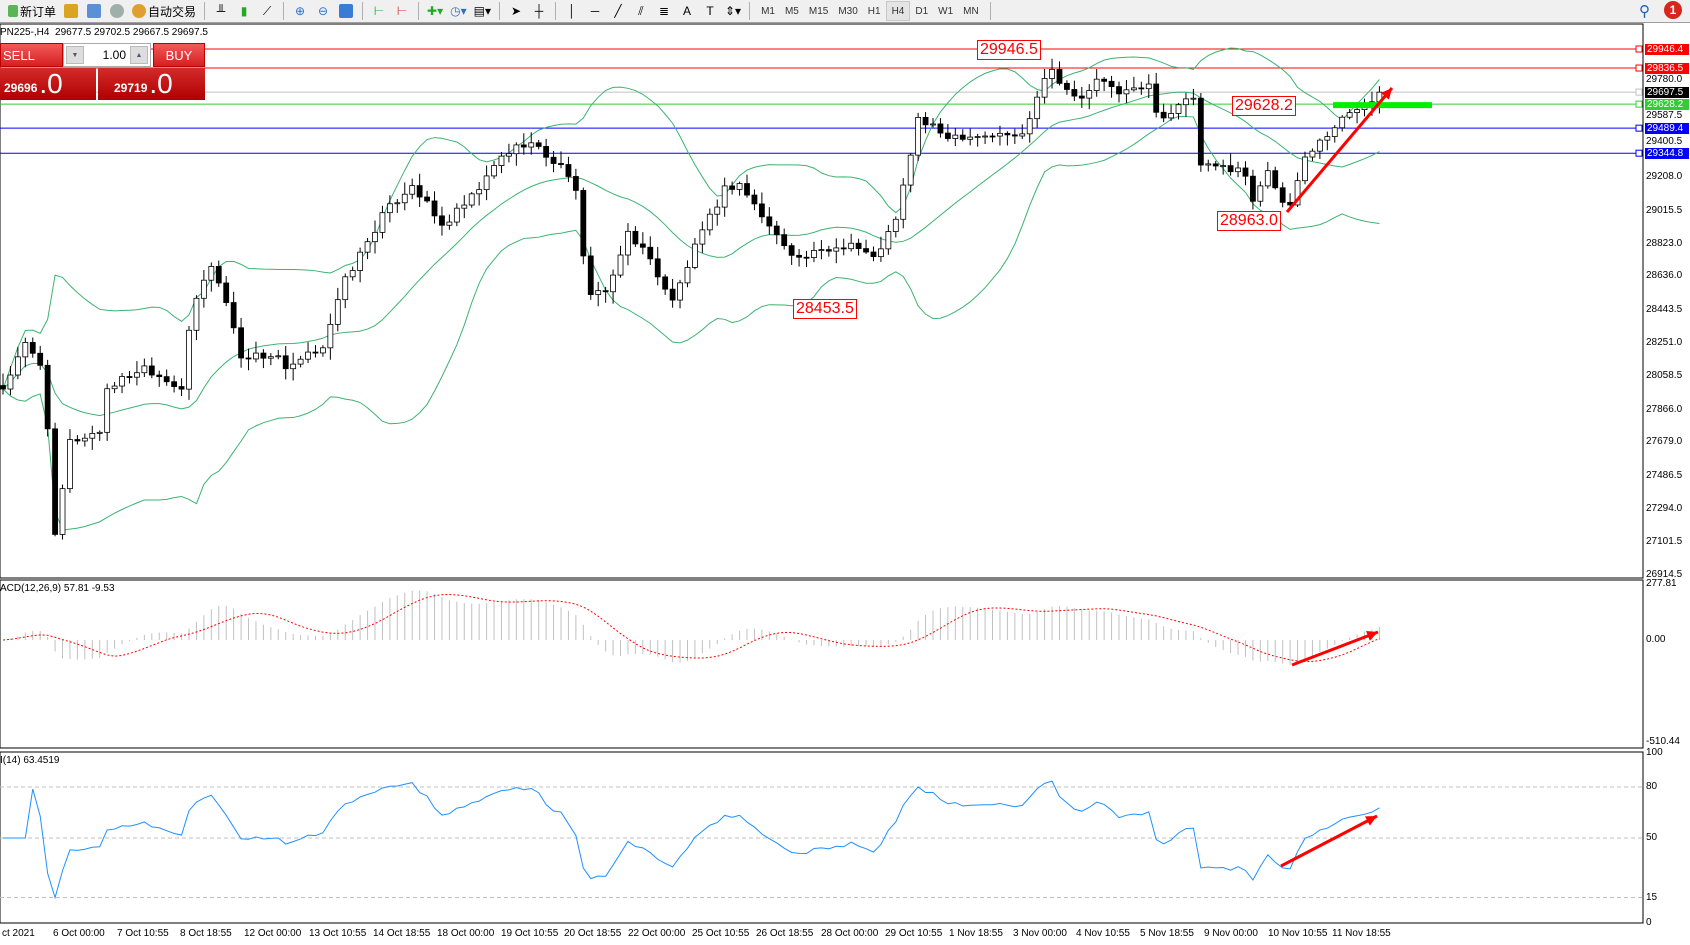 The width and height of the screenshot is (1690, 945). What do you see at coordinates (874, 11) in the screenshot?
I see `timeframe-h1: H1` at bounding box center [874, 11].